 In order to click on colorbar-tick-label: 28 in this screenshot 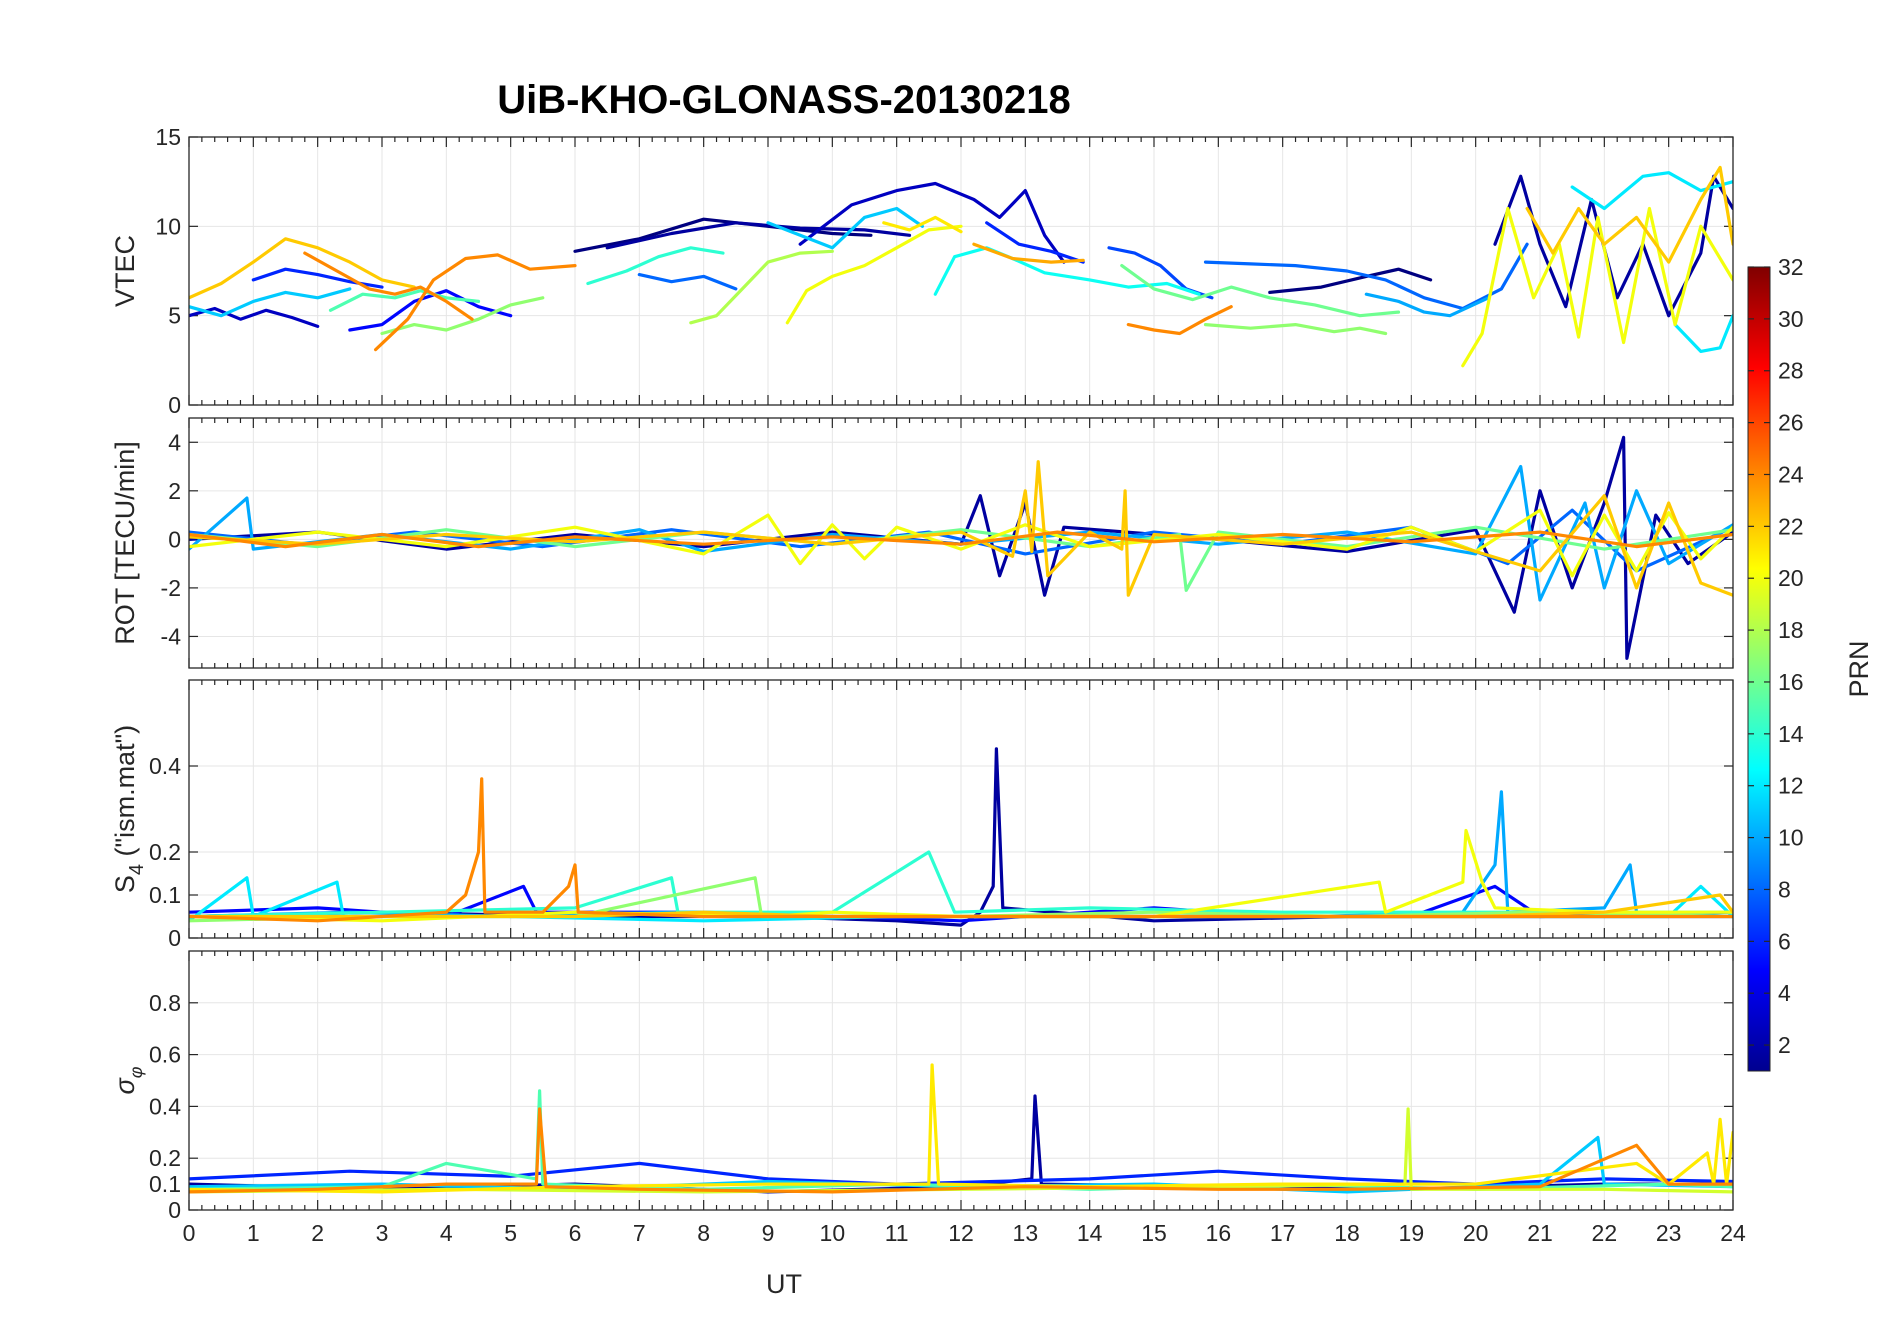, I will do `click(1791, 371)`.